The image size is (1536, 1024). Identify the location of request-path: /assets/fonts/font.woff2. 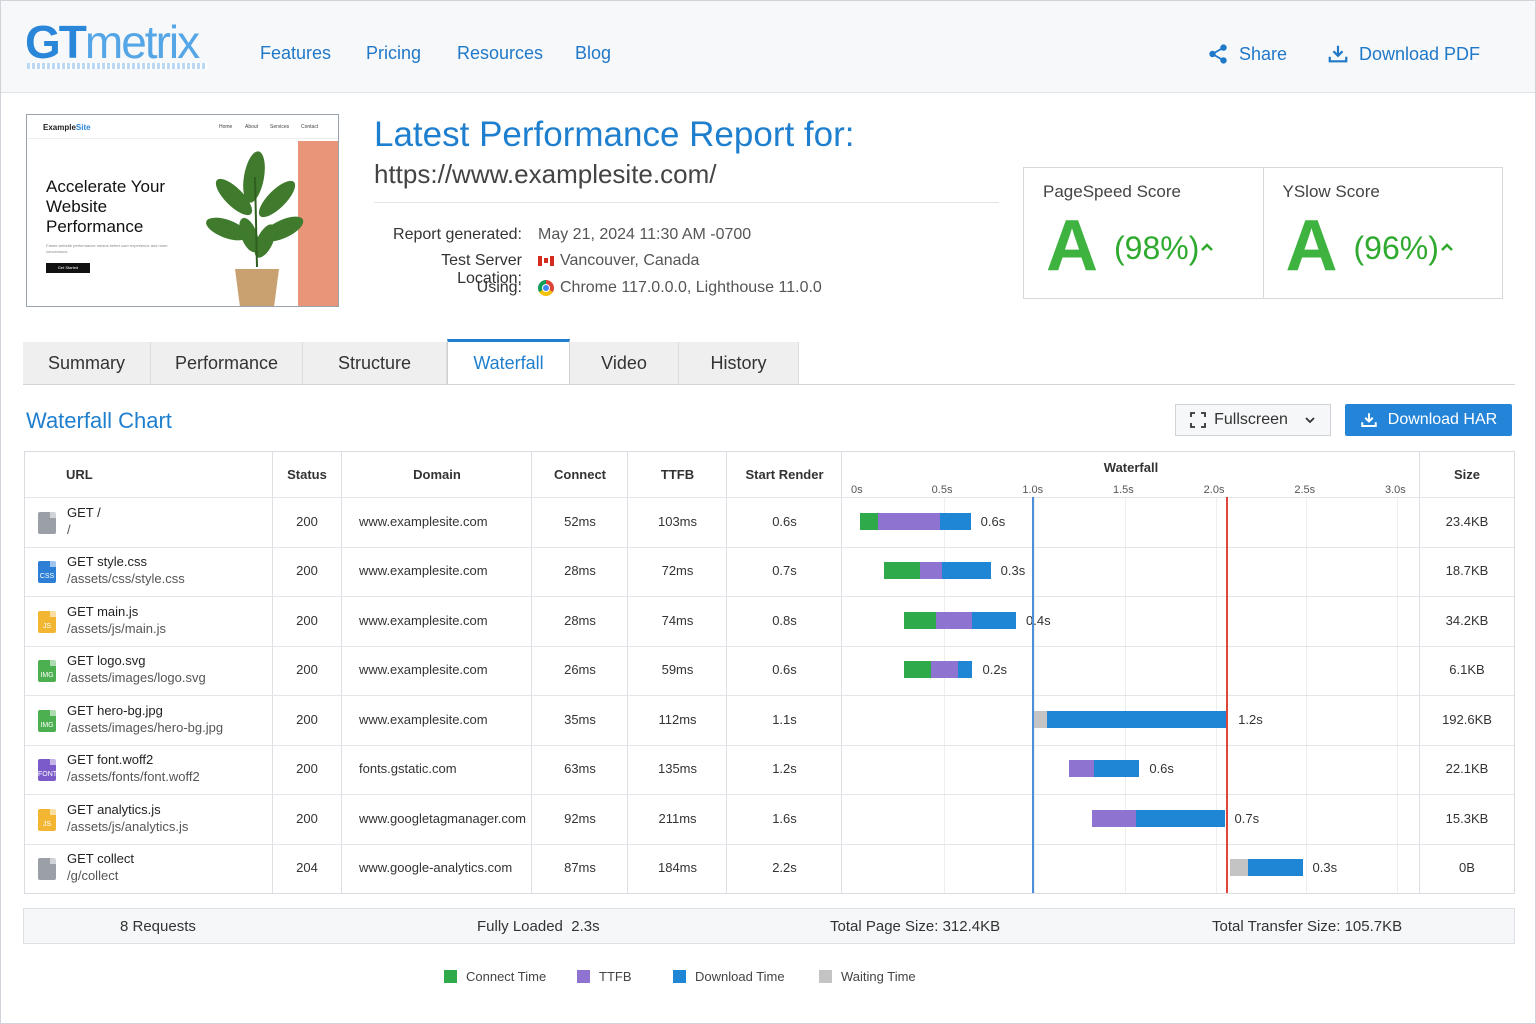
(133, 777).